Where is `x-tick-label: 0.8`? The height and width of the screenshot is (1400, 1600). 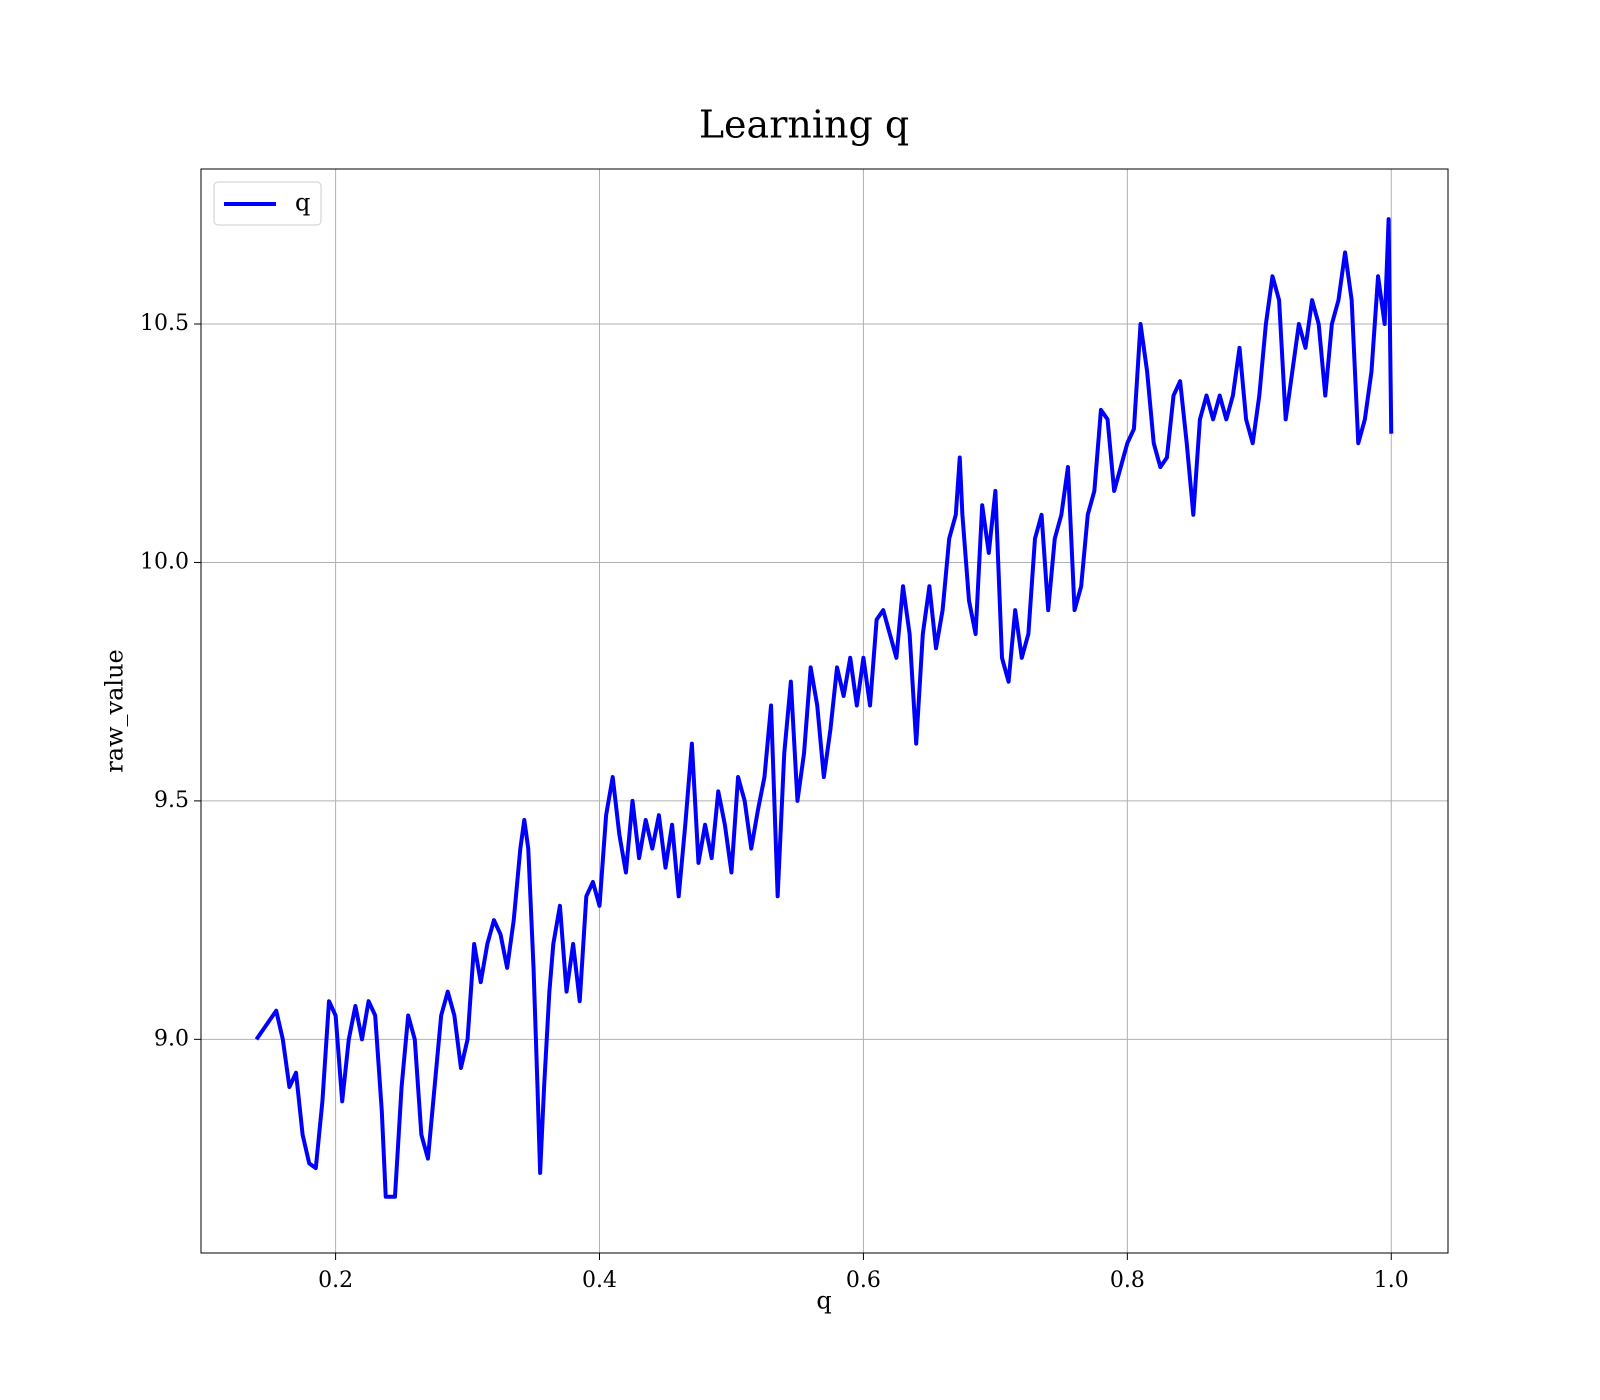 x-tick-label: 0.8 is located at coordinates (1127, 1280).